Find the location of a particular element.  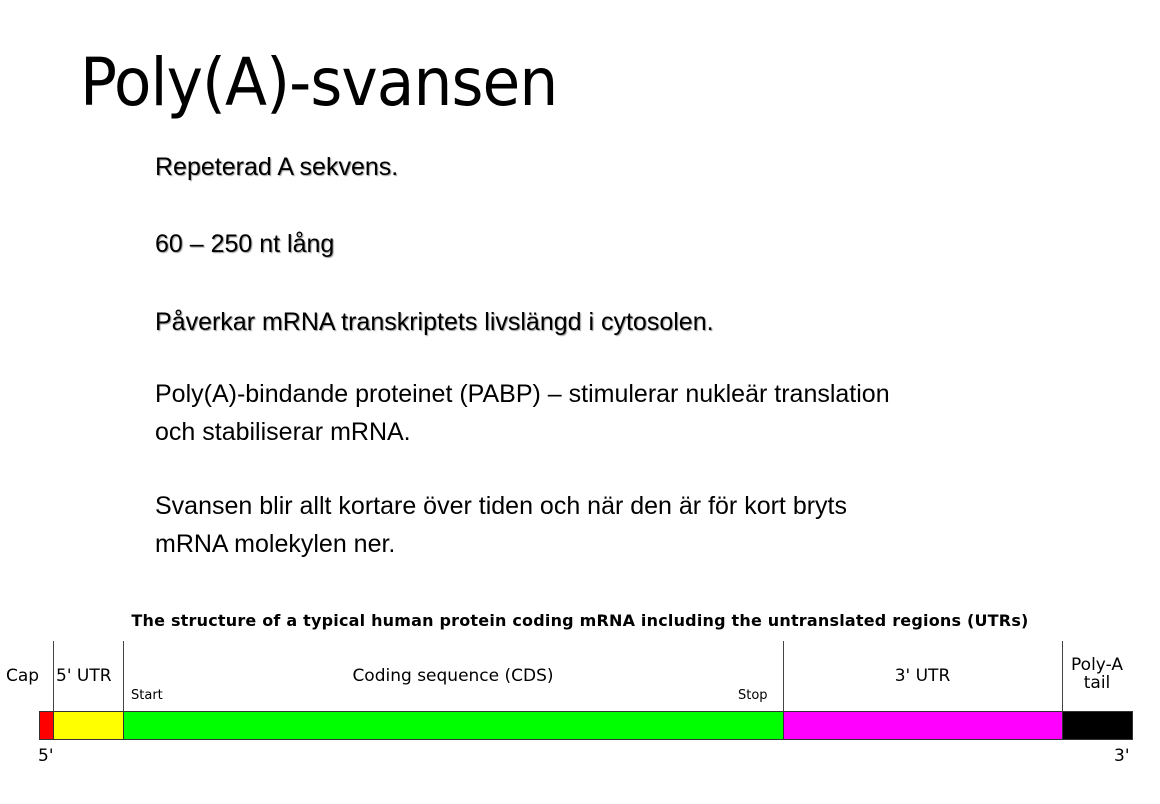

label-5-prime: 5' is located at coordinates (46, 756).